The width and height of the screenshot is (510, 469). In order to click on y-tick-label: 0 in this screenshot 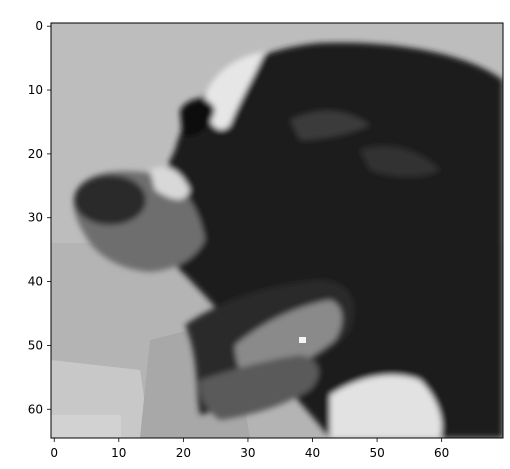, I will do `click(39, 26)`.